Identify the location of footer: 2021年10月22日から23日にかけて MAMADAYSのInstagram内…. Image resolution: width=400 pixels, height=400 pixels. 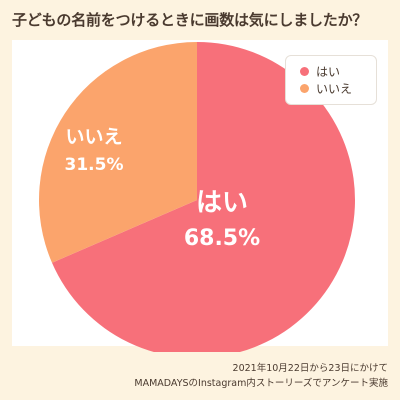
(200, 376).